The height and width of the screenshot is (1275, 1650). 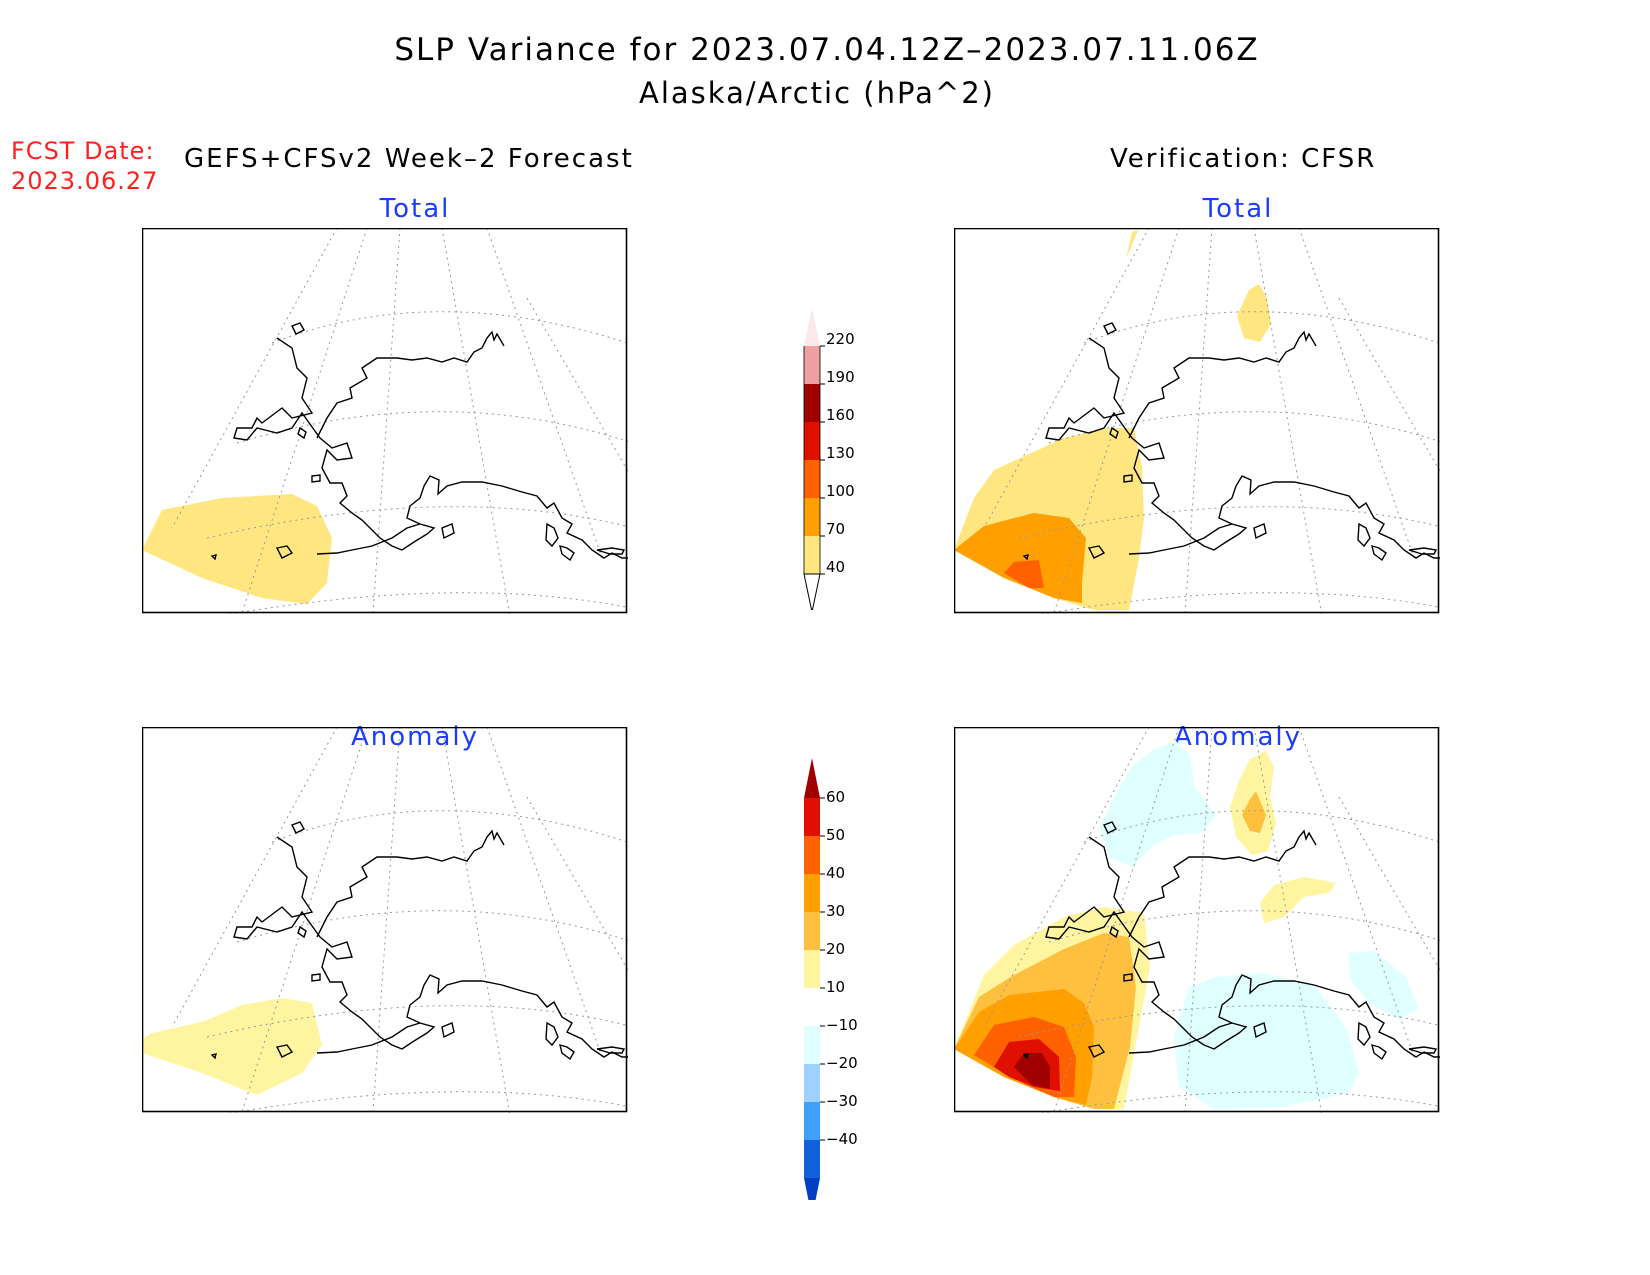 I want to click on anomaly-20-30-north, so click(x=1254, y=812).